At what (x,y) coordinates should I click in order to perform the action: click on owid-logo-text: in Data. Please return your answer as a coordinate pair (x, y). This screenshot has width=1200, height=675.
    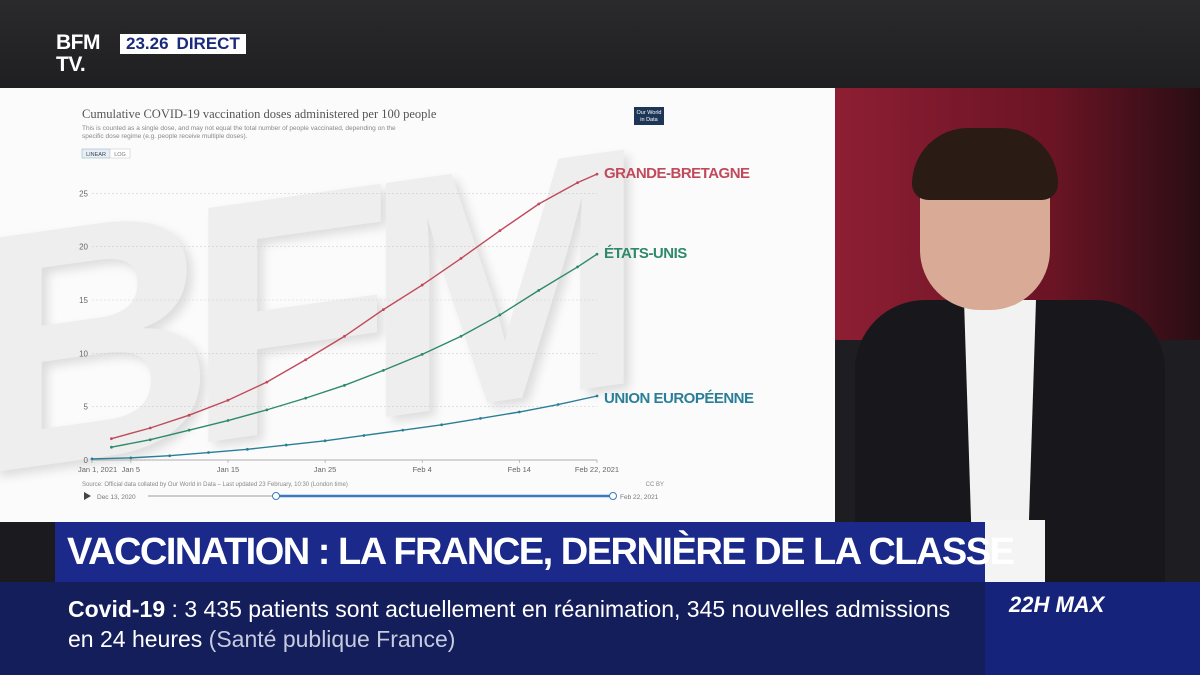
    Looking at the image, I should click on (649, 120).